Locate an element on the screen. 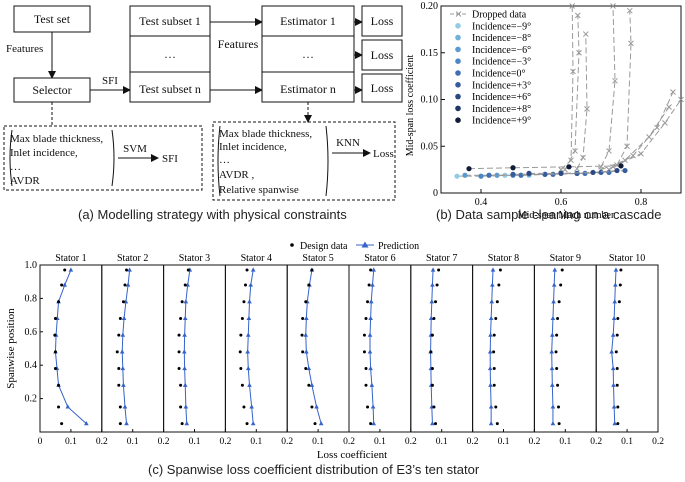 This screenshot has width=685, height=482. caption-b: (b) Data sample cleaning on a cascade is located at coordinates (549, 214).